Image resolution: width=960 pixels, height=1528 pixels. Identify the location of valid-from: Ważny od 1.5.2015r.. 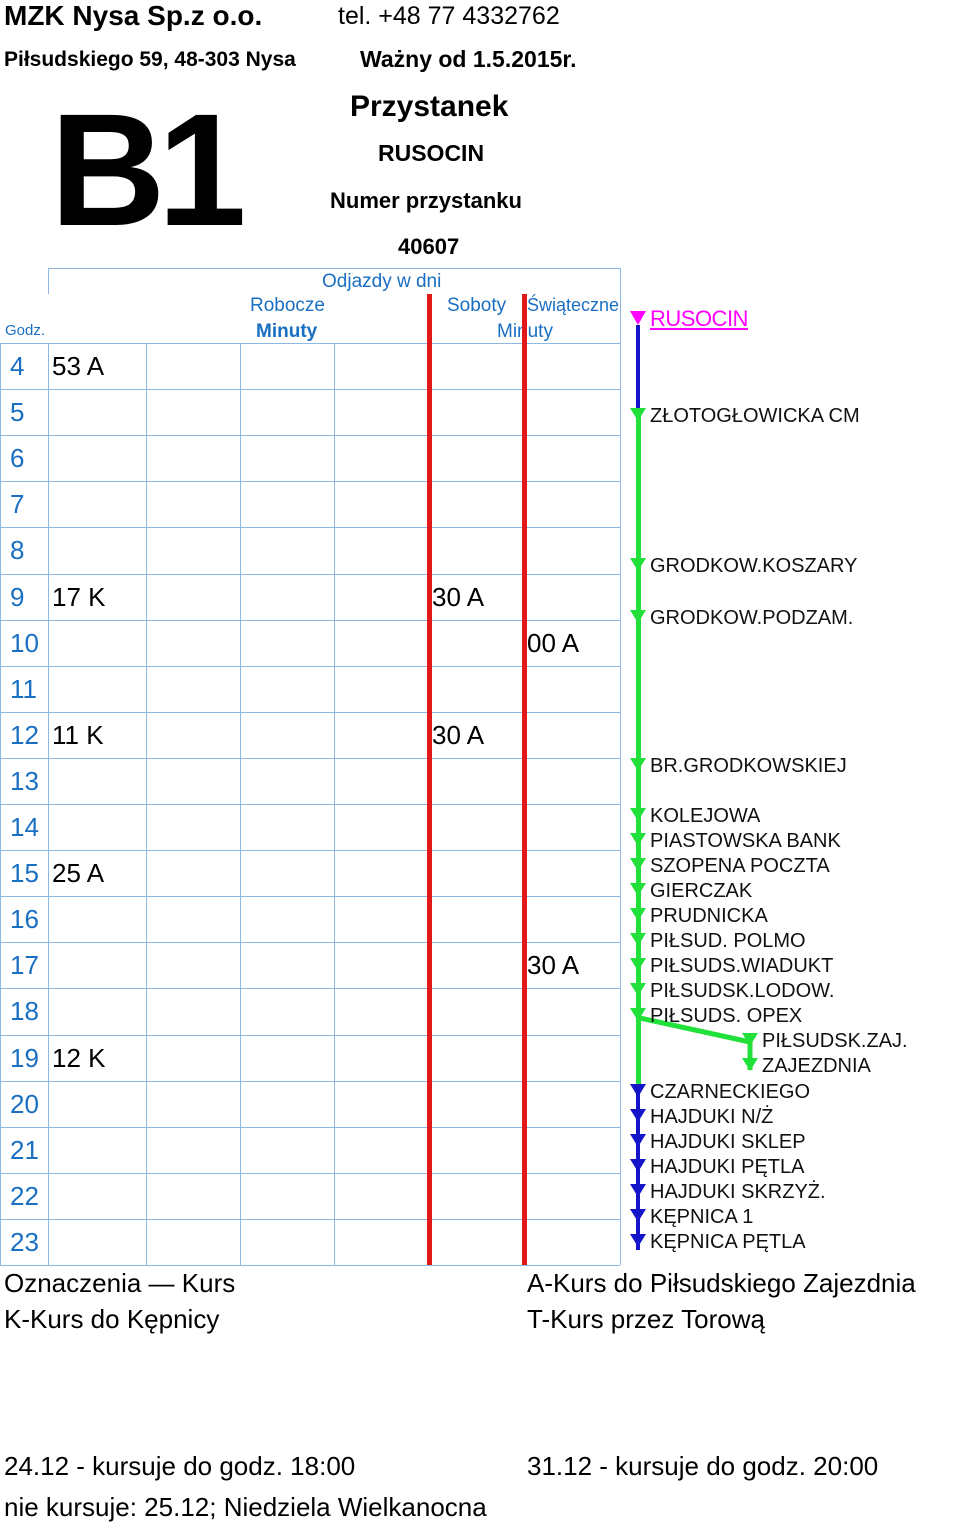
(468, 59).